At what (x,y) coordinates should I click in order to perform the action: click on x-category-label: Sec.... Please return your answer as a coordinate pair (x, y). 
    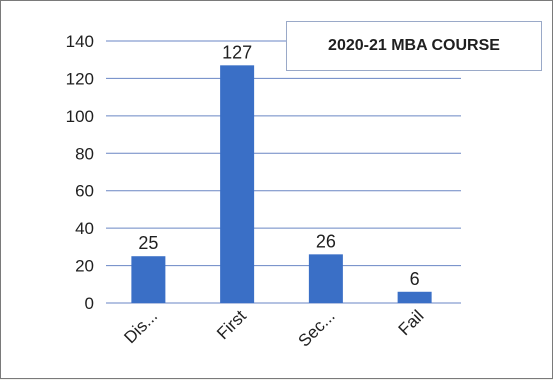
    Looking at the image, I should click on (317, 328).